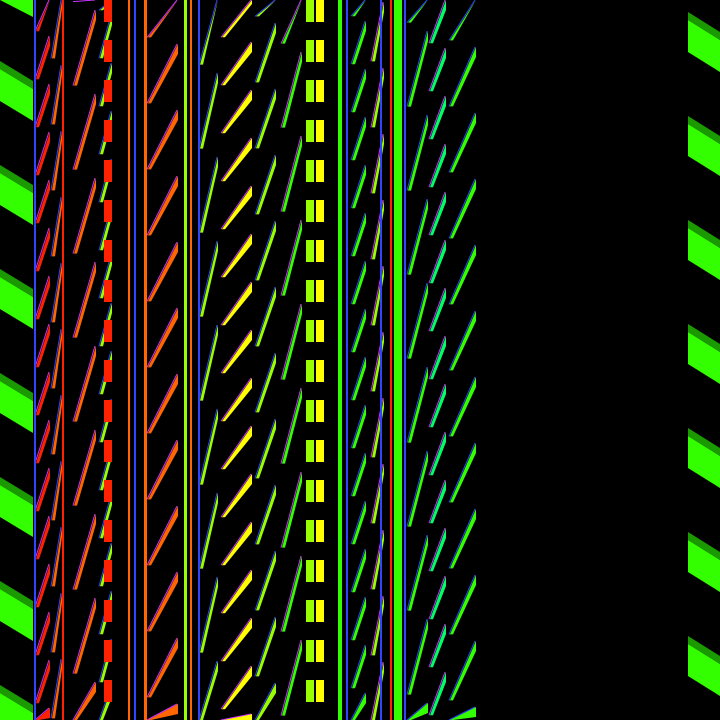 Image resolution: width=720 pixels, height=720 pixels. I want to click on left-green-block-shadow, so click(16, 283).